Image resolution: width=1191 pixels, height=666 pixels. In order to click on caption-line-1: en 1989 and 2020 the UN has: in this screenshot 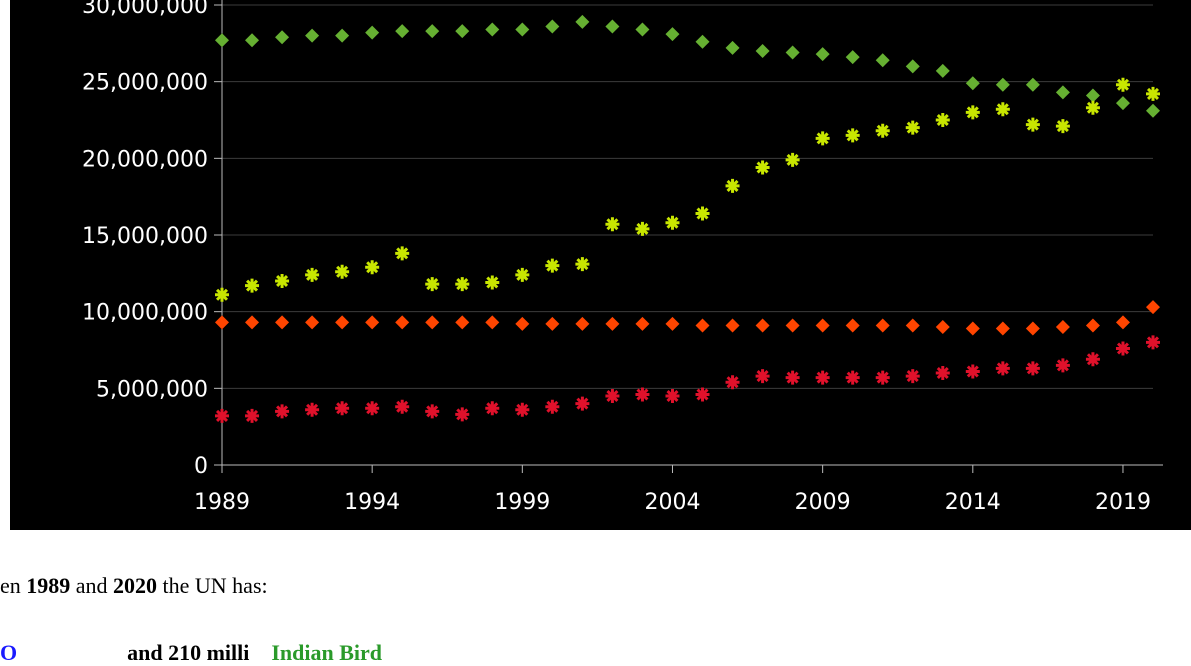, I will do `click(134, 586)`.